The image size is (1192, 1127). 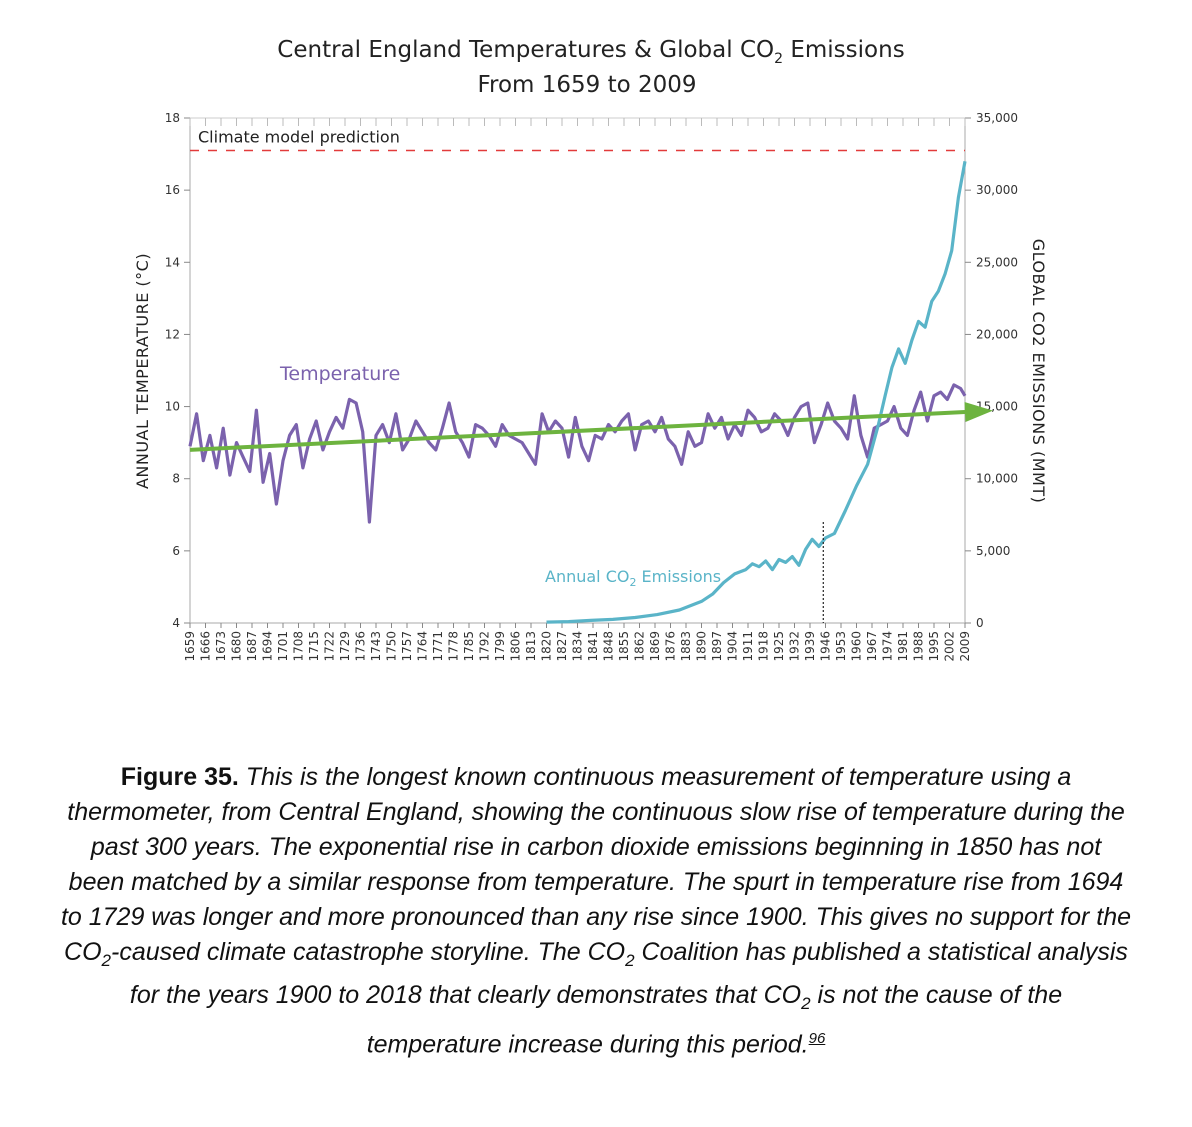 I want to click on y-right-tick-label: 35,000, so click(x=997, y=118).